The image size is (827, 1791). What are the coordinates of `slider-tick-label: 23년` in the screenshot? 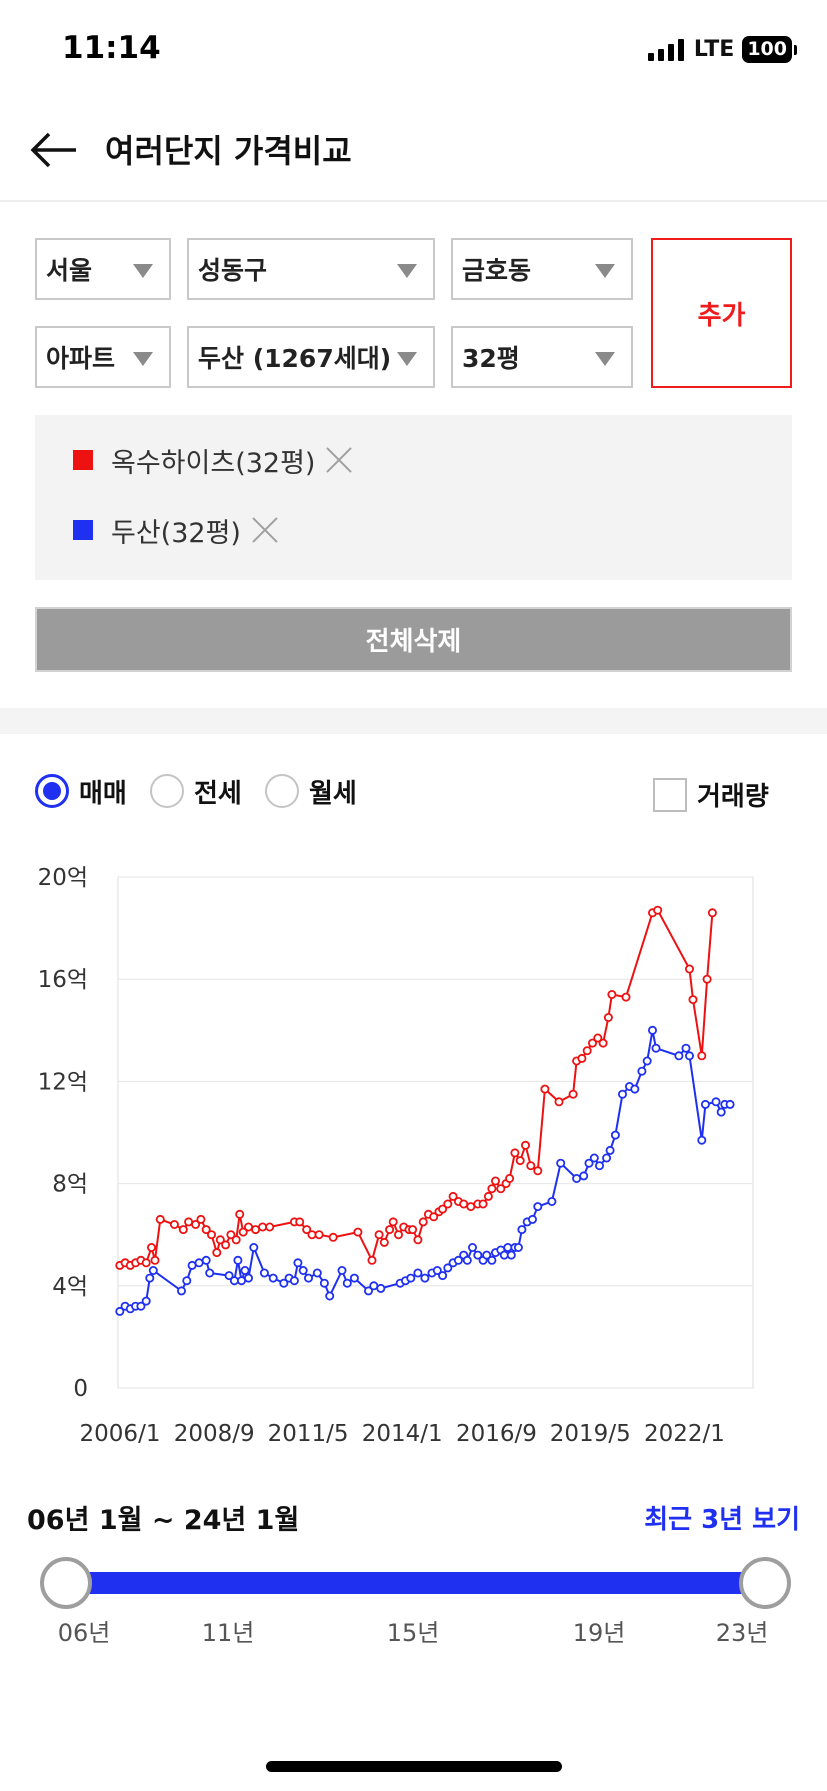 It's located at (742, 1633).